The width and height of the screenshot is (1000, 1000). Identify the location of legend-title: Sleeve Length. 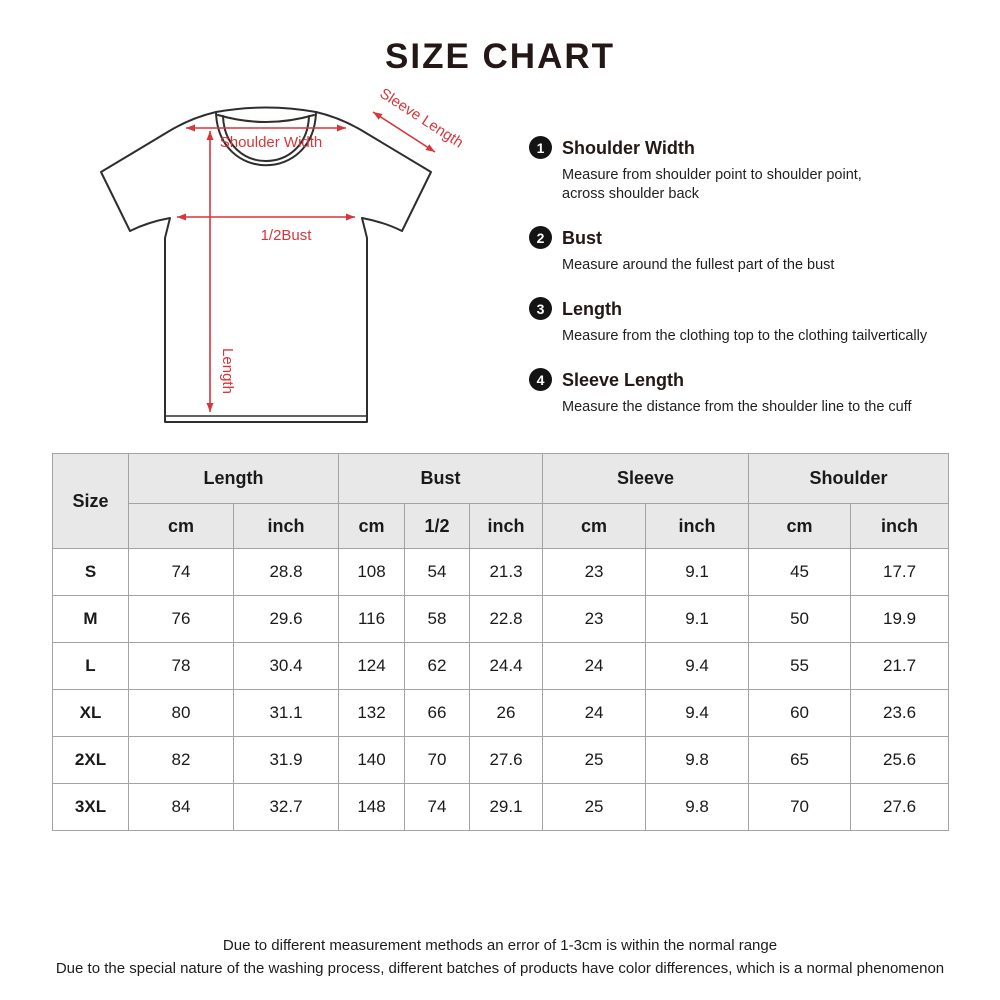
(623, 380).